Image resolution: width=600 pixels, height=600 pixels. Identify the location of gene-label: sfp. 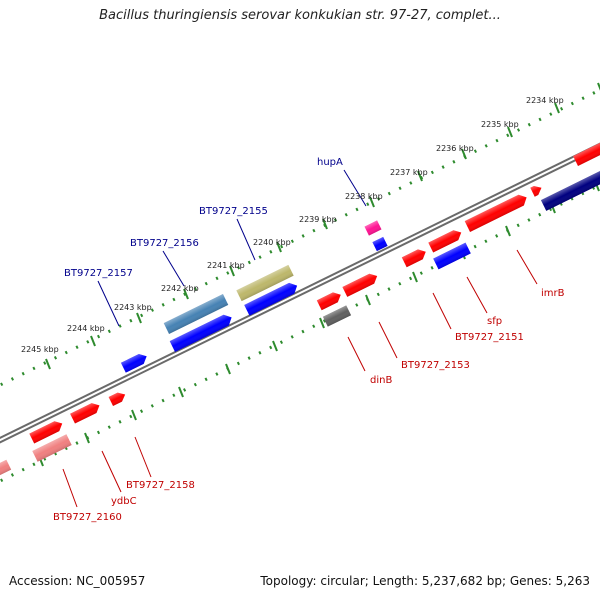
(494, 321).